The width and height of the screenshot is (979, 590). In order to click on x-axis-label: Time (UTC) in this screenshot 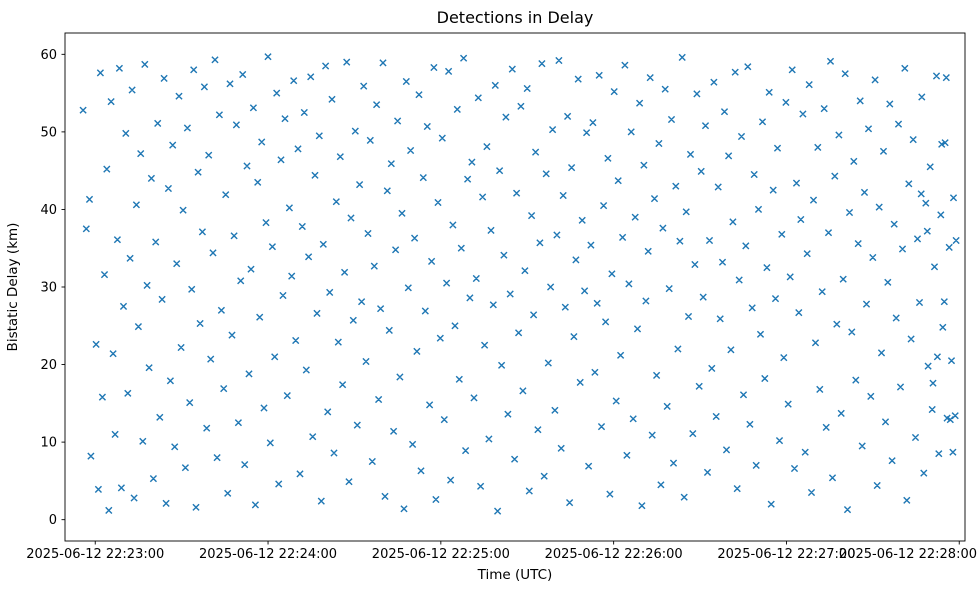, I will do `click(515, 575)`.